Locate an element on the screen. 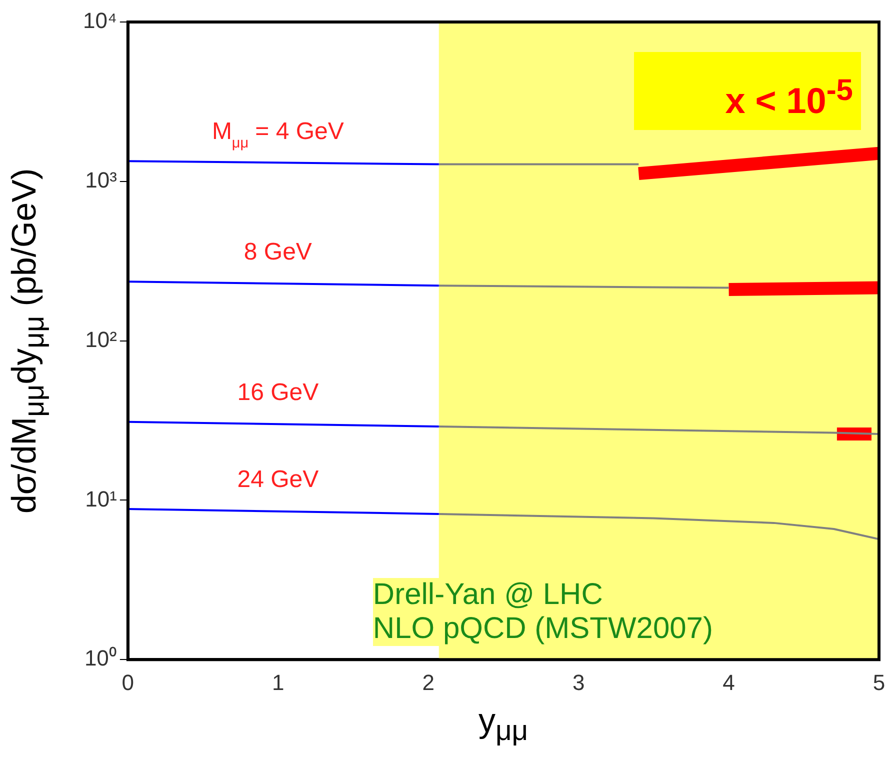 The image size is (895, 778). x-tick-label: 4 is located at coordinates (728, 682).